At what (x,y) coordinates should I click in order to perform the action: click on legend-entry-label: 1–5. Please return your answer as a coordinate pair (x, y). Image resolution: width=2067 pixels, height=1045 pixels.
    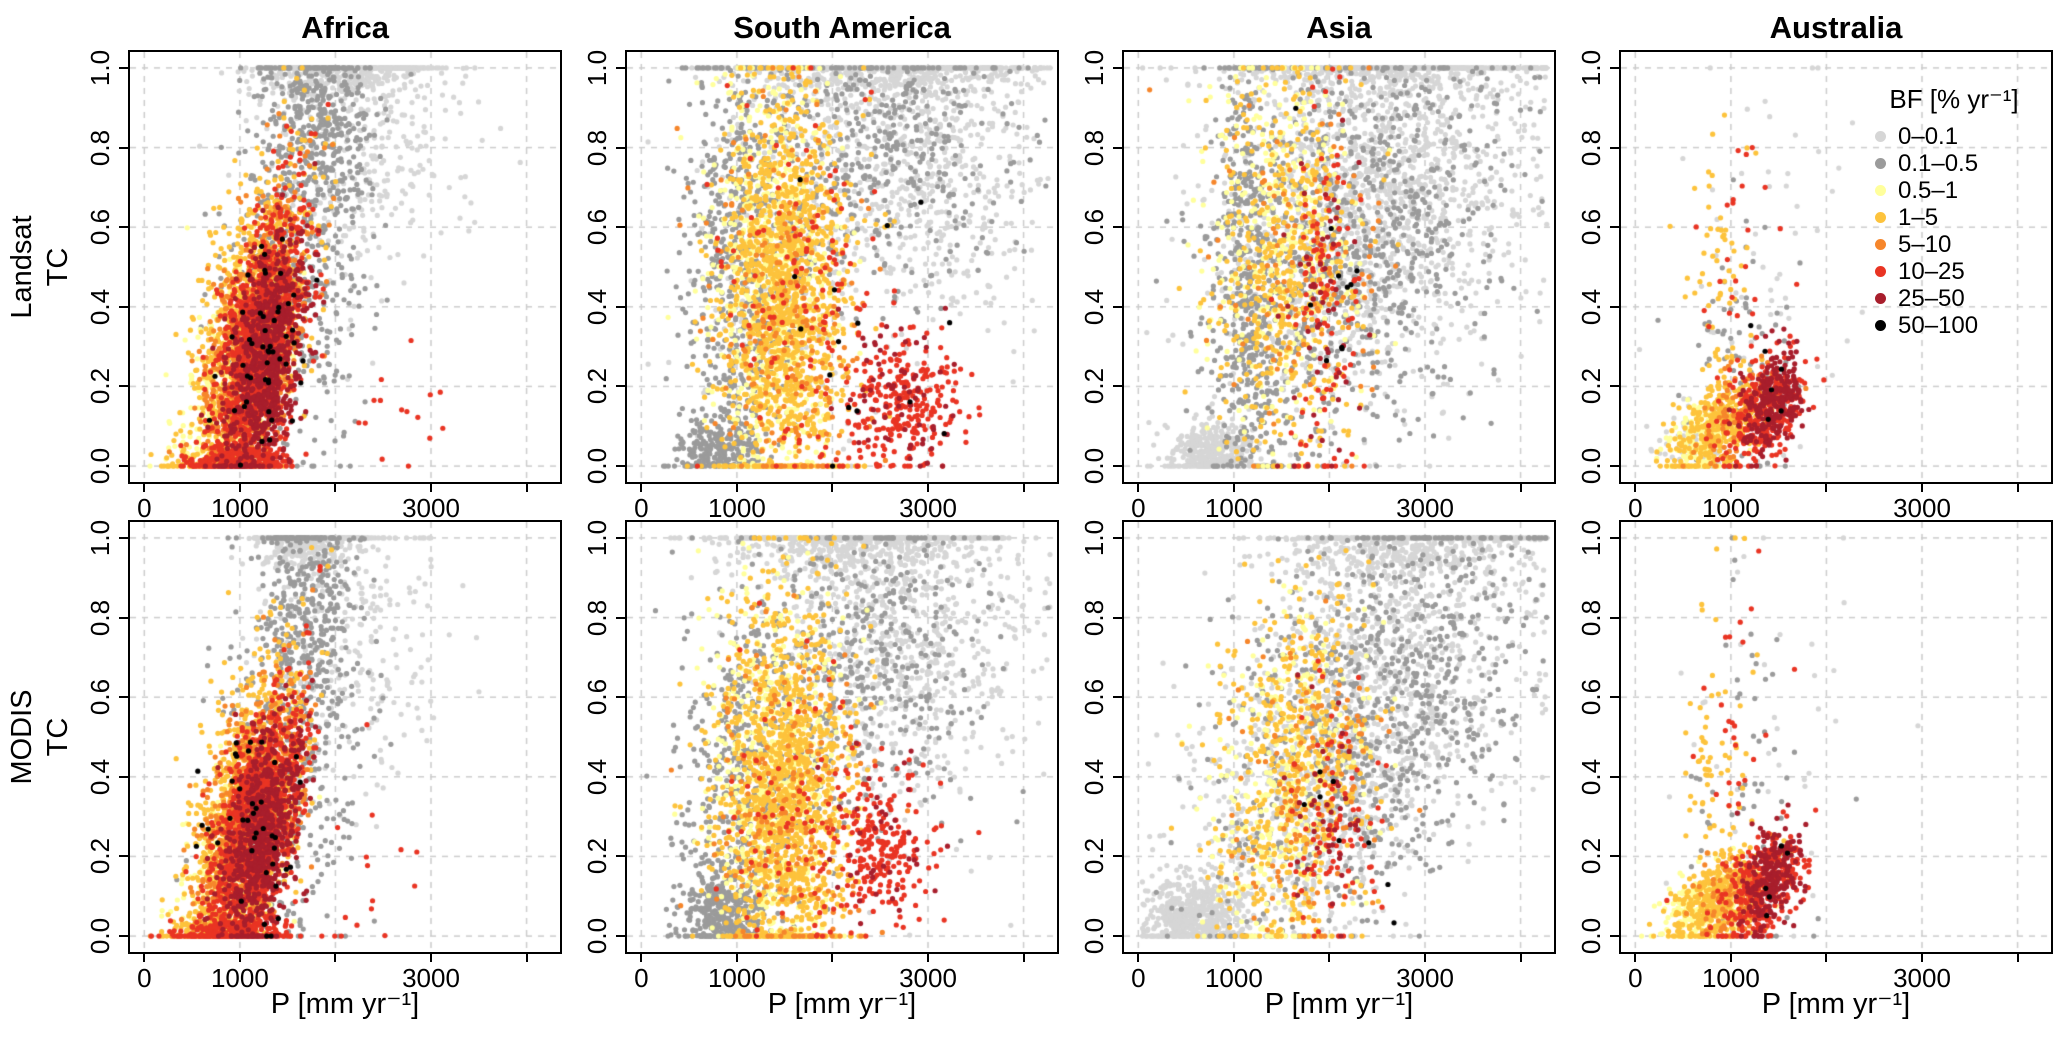
    Looking at the image, I should click on (1918, 217).